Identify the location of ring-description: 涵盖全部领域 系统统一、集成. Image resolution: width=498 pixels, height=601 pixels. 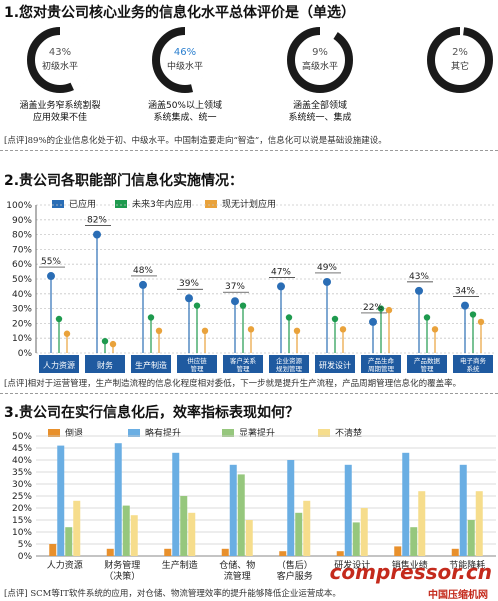
(320, 112).